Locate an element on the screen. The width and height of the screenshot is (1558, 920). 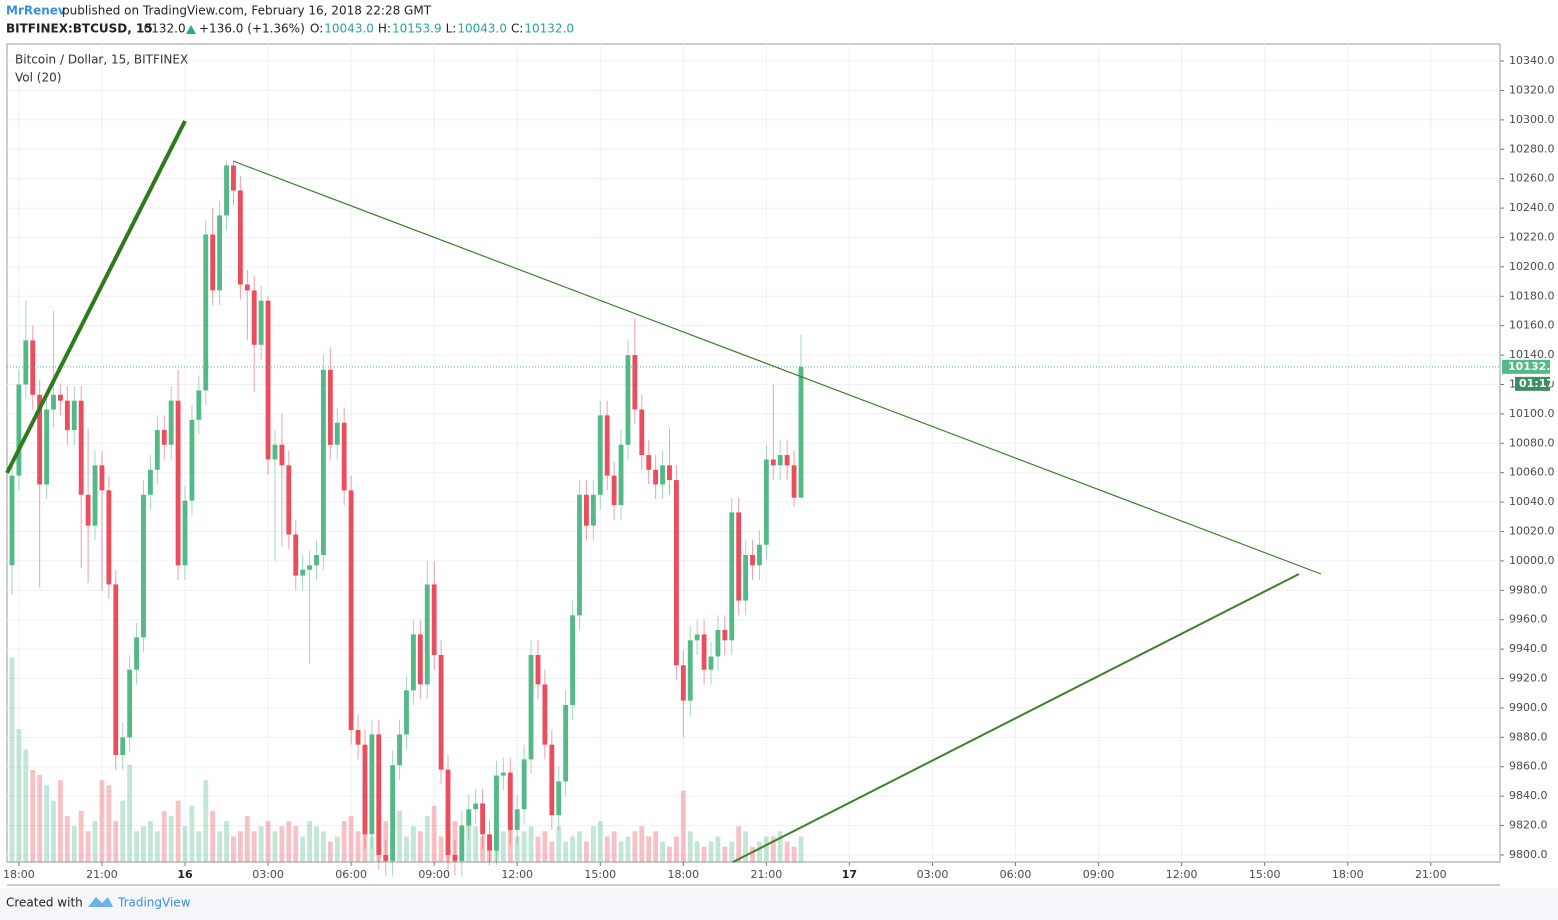
x-tick-label: 17 is located at coordinates (849, 874).